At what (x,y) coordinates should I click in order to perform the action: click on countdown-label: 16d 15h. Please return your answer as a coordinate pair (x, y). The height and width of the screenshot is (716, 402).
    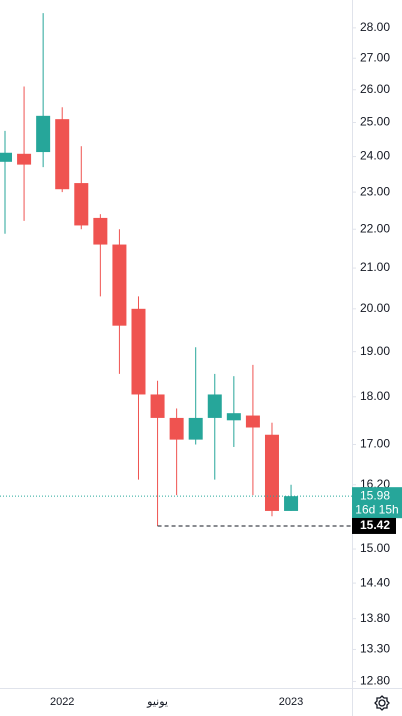
    Looking at the image, I should click on (376, 509).